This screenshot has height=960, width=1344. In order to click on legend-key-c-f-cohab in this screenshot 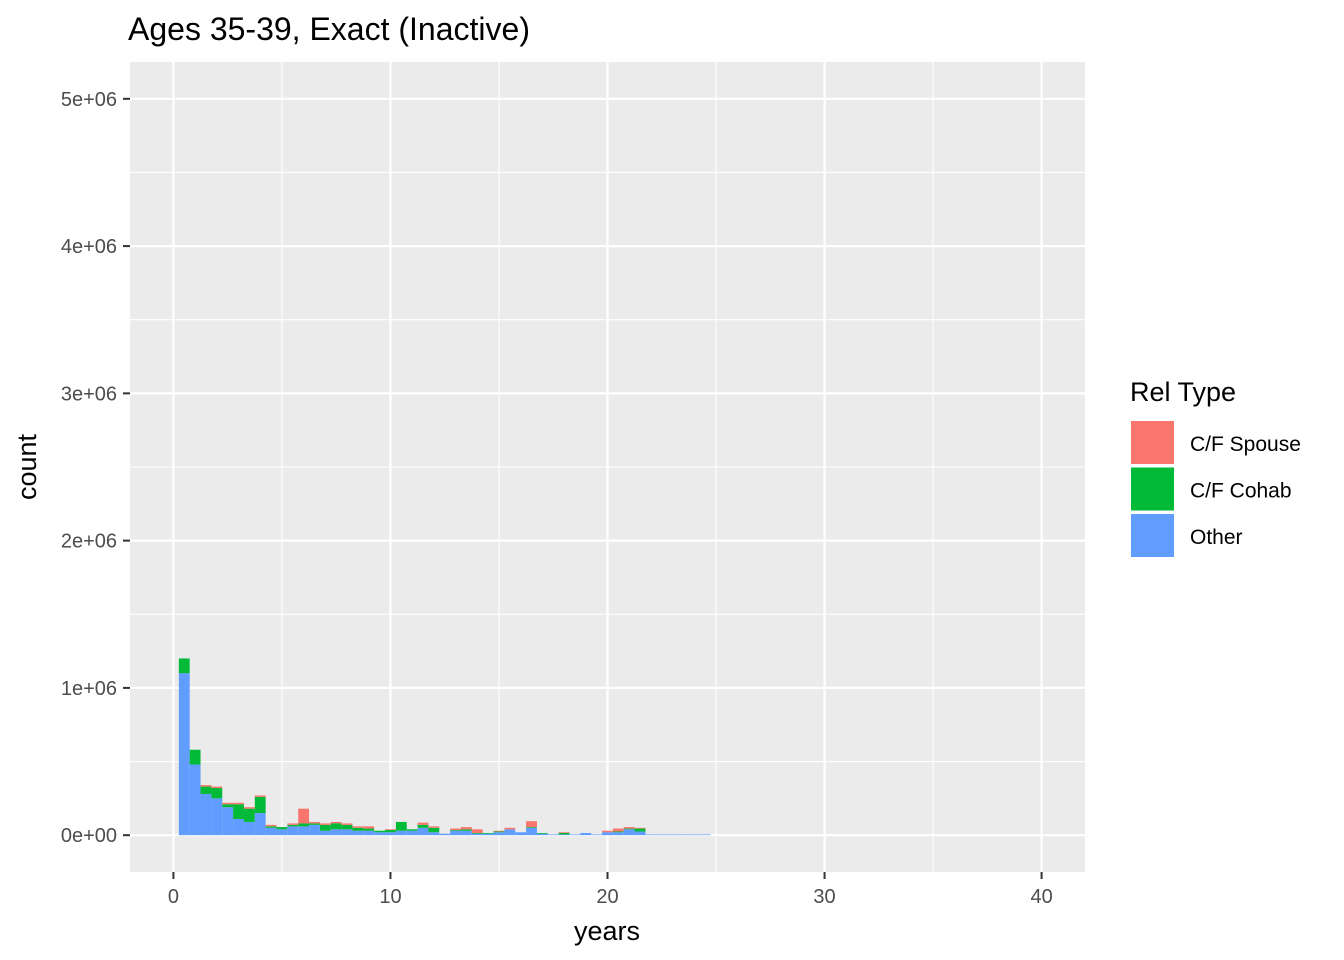, I will do `click(1152, 489)`.